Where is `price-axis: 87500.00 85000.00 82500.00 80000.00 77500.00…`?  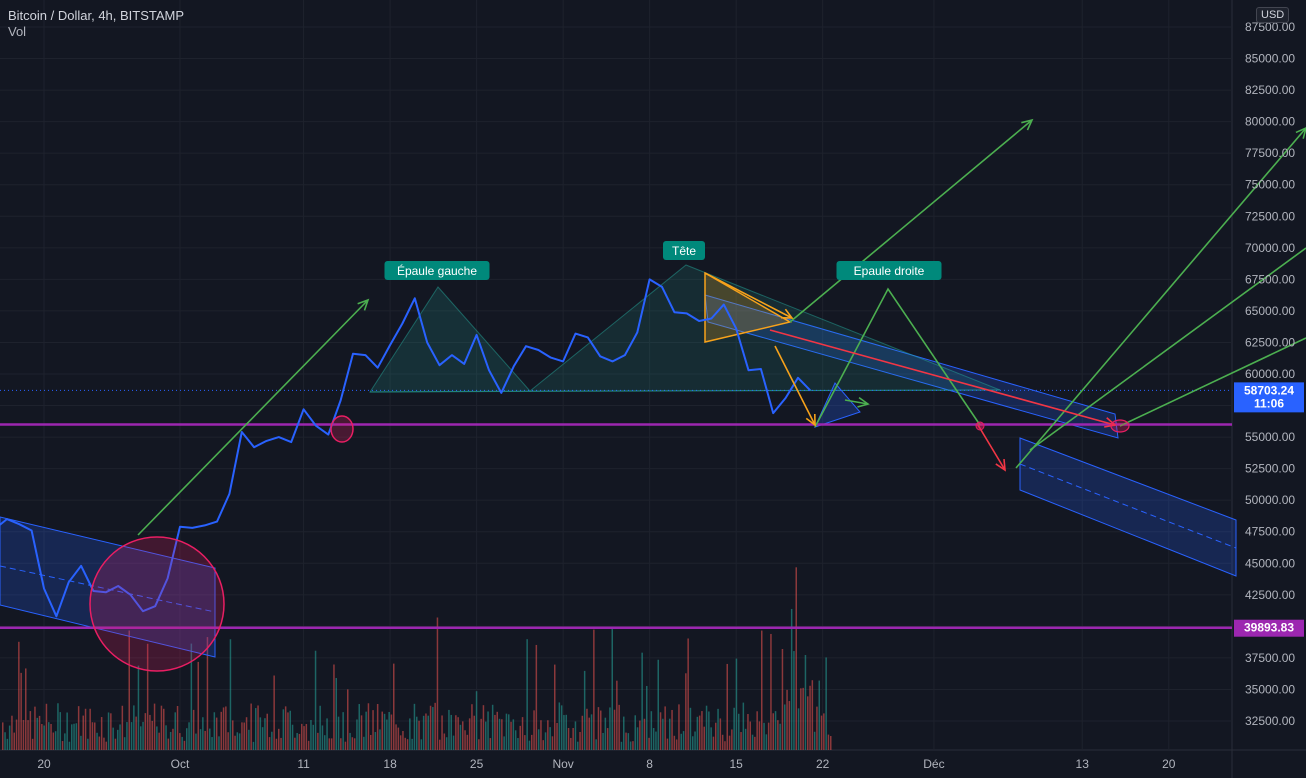
price-axis: 87500.00 85000.00 82500.00 80000.00 77500.00… is located at coordinates (1269, 374).